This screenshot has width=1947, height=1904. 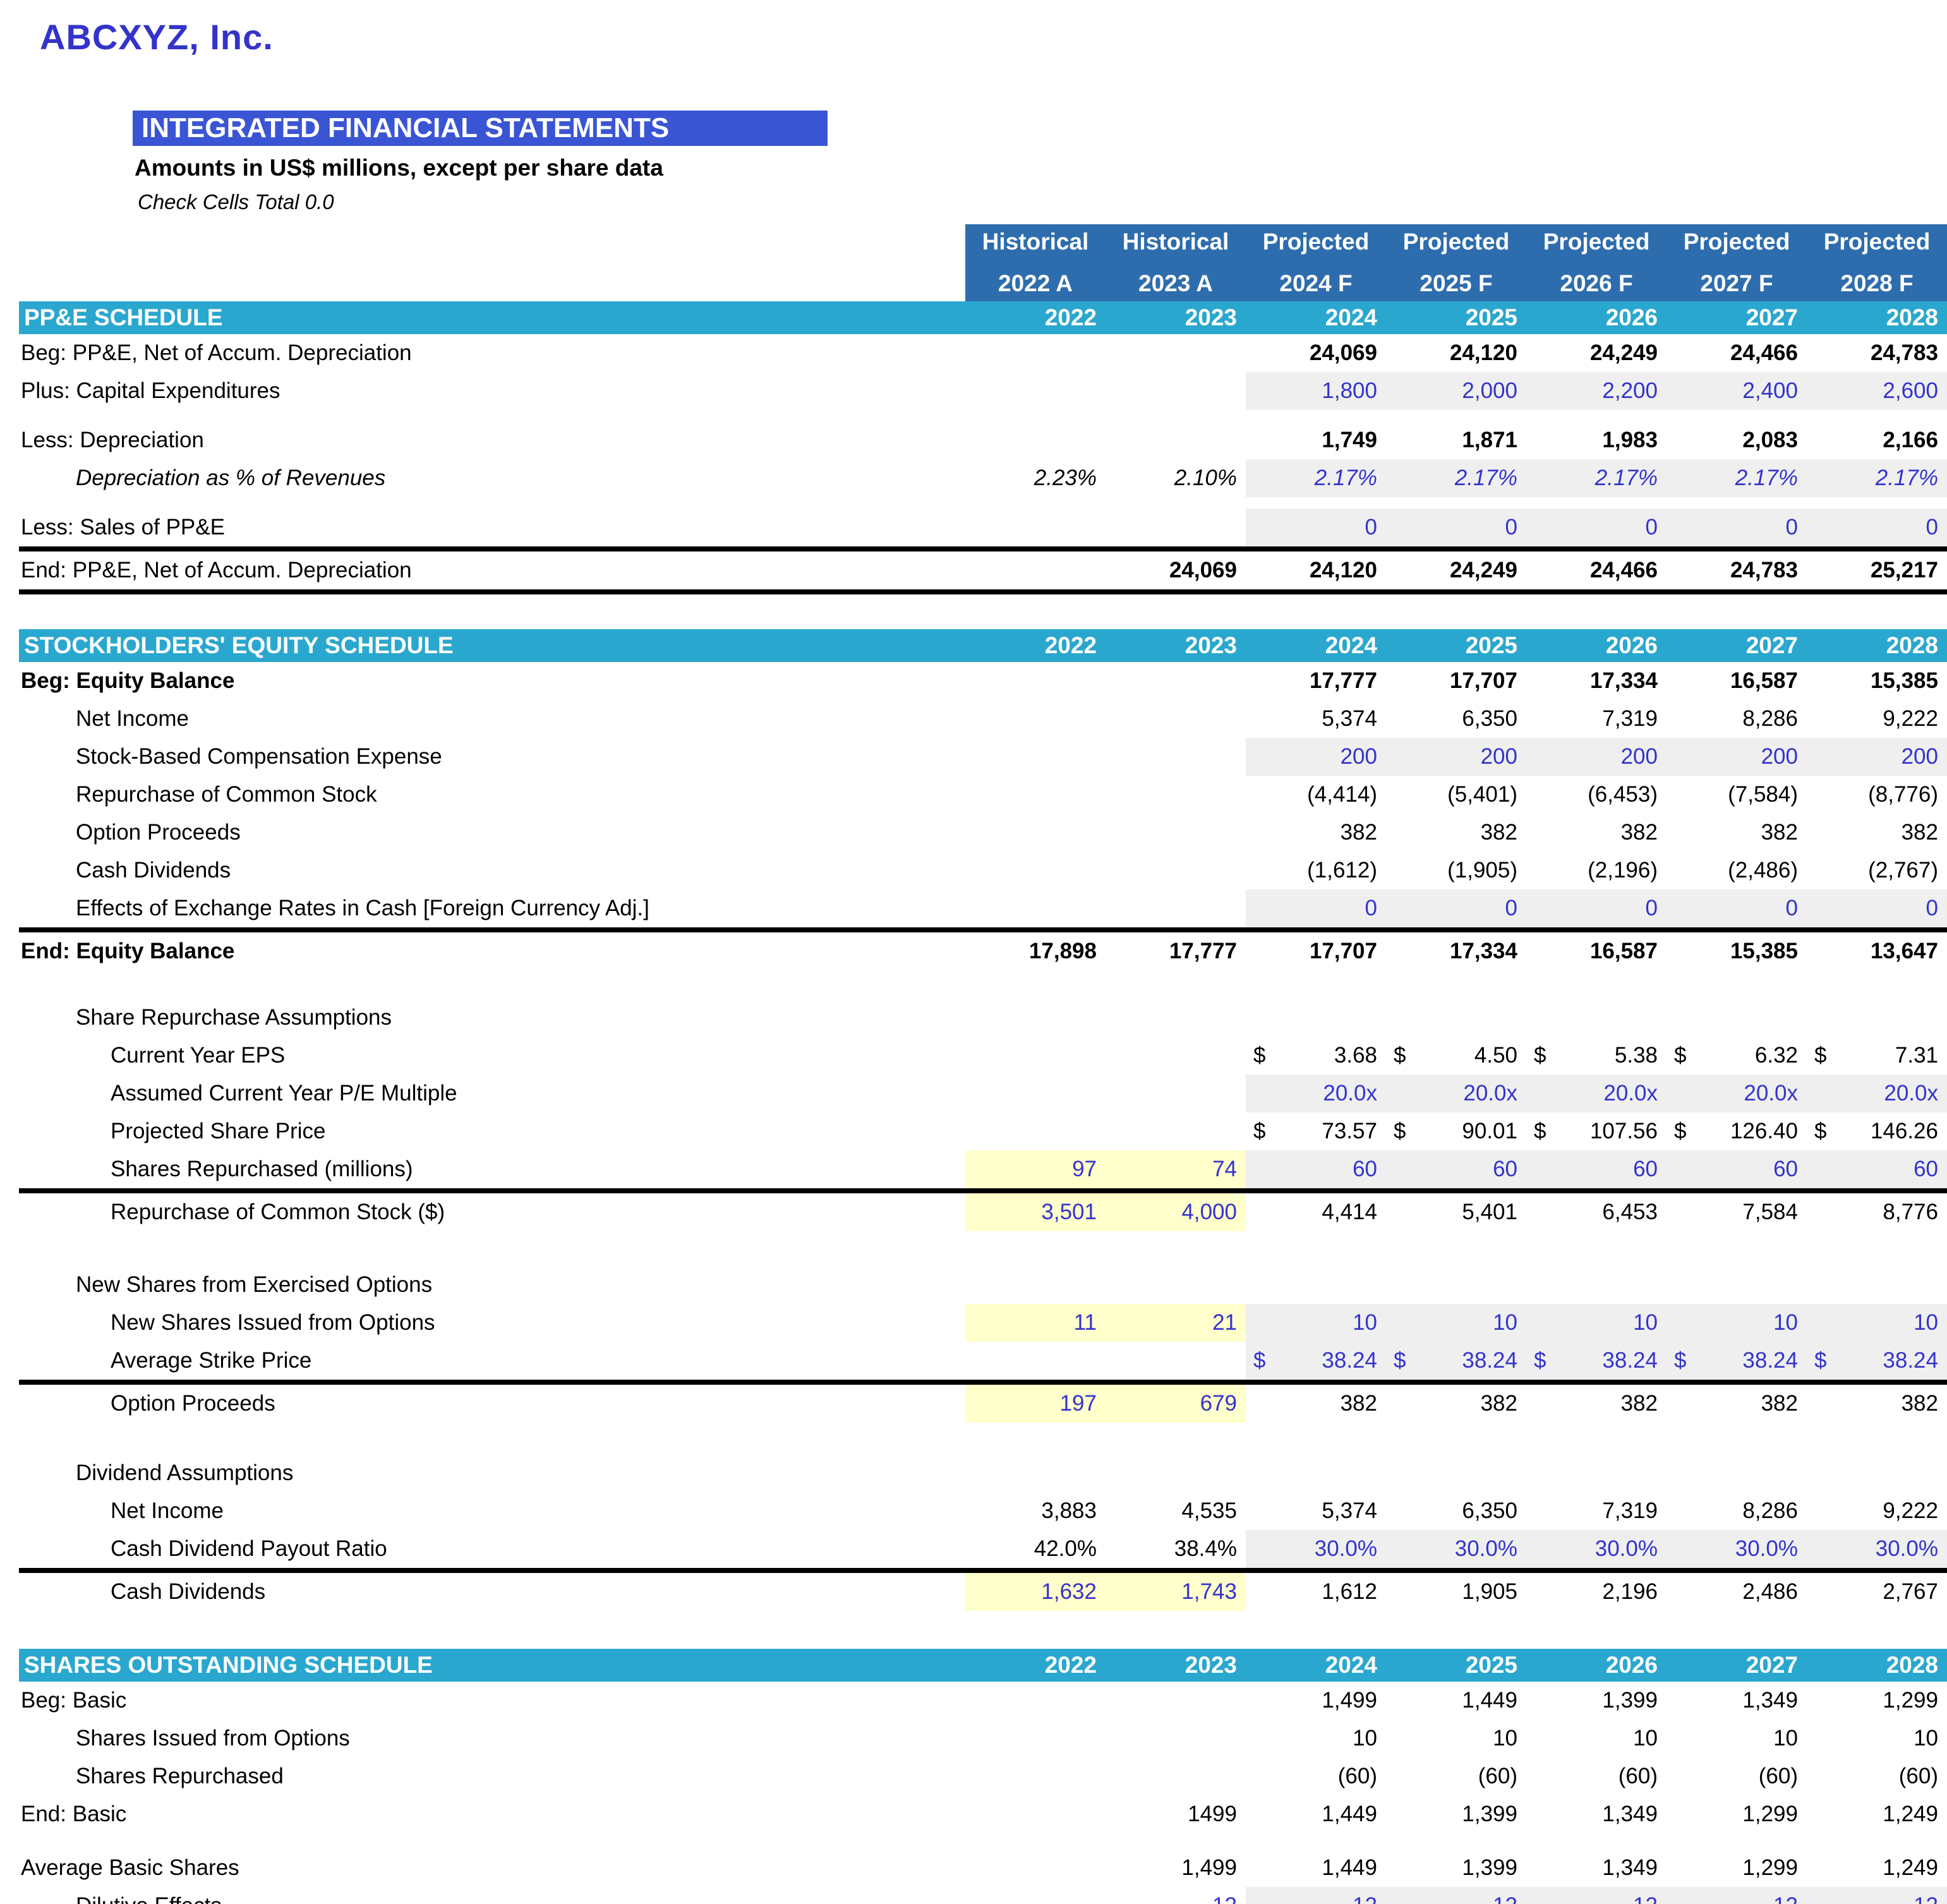 What do you see at coordinates (1630, 1700) in the screenshot?
I see `data-cell: 1,399` at bounding box center [1630, 1700].